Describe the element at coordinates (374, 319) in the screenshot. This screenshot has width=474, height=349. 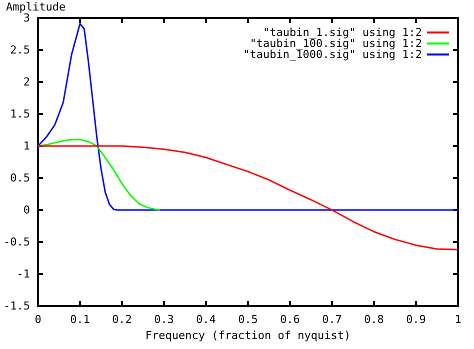
I see `x-tick-label: 0.8` at that location.